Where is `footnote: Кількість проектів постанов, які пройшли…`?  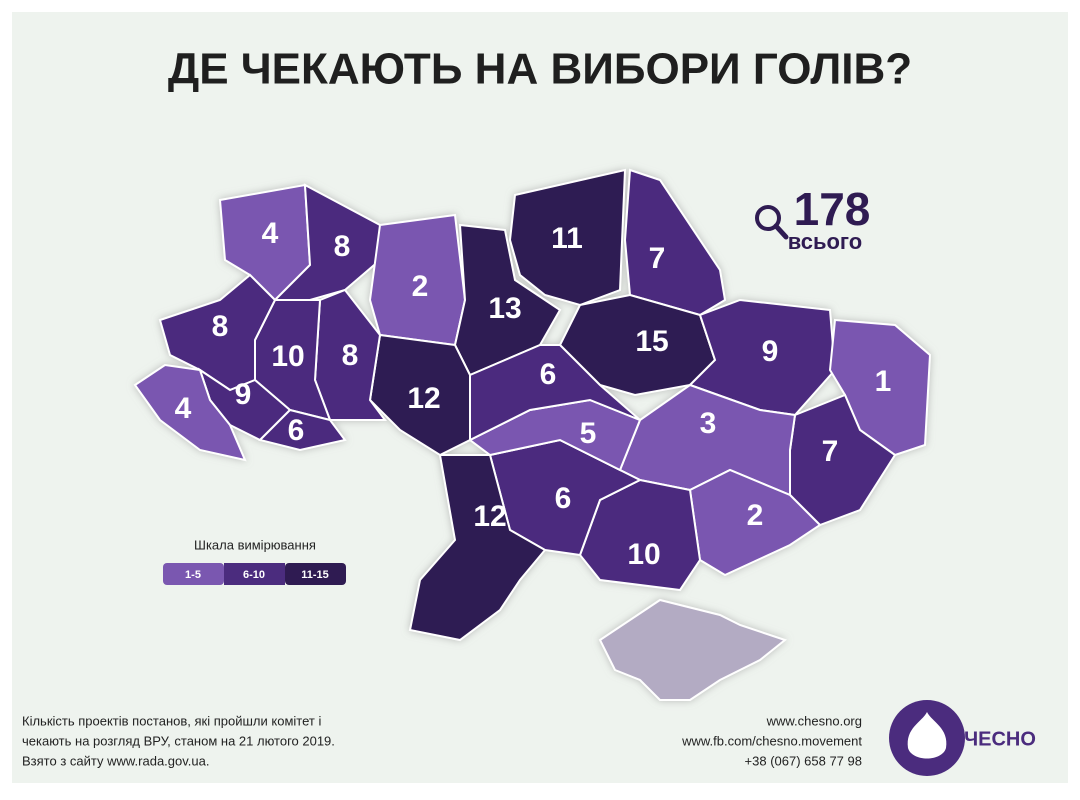
footnote: Кількість проектів постанов, які пройшли… is located at coordinates (178, 740).